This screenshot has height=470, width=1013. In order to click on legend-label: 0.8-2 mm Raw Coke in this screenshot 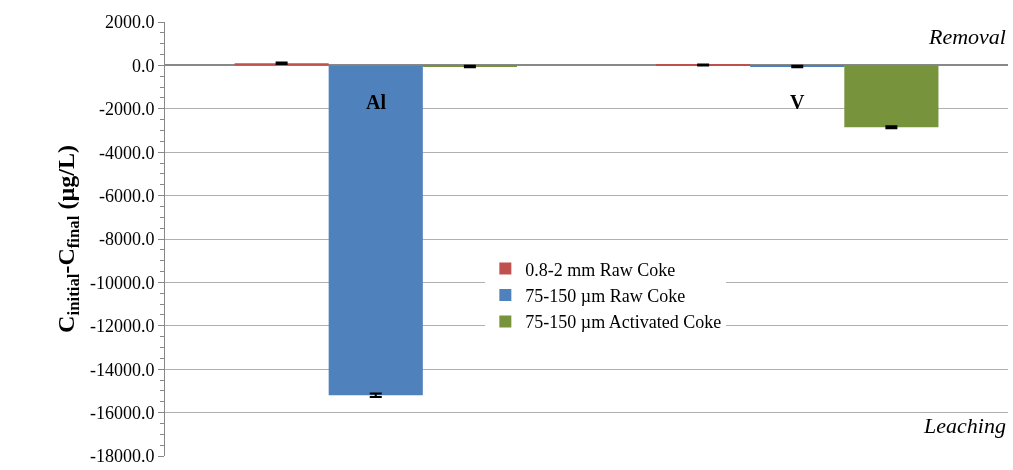, I will do `click(600, 269)`.